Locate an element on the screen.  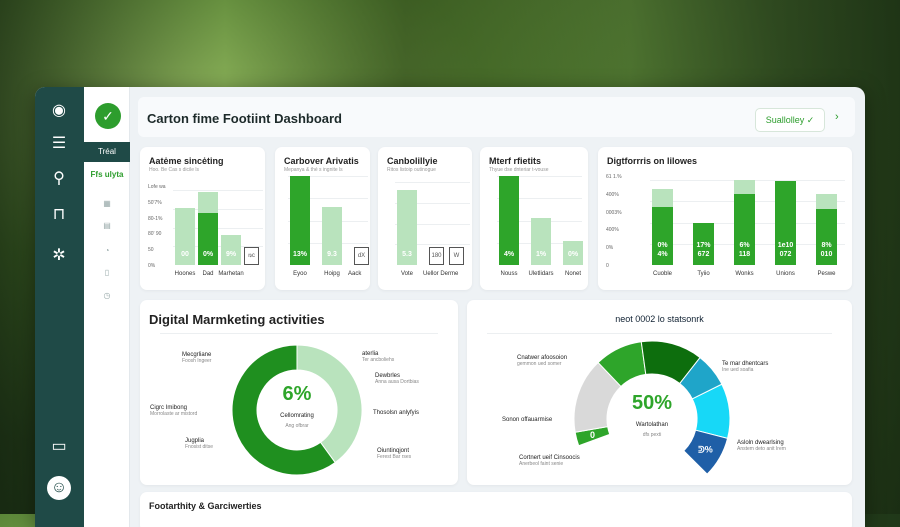
bar-value-label: 6% 118 is located at coordinates (744, 250).